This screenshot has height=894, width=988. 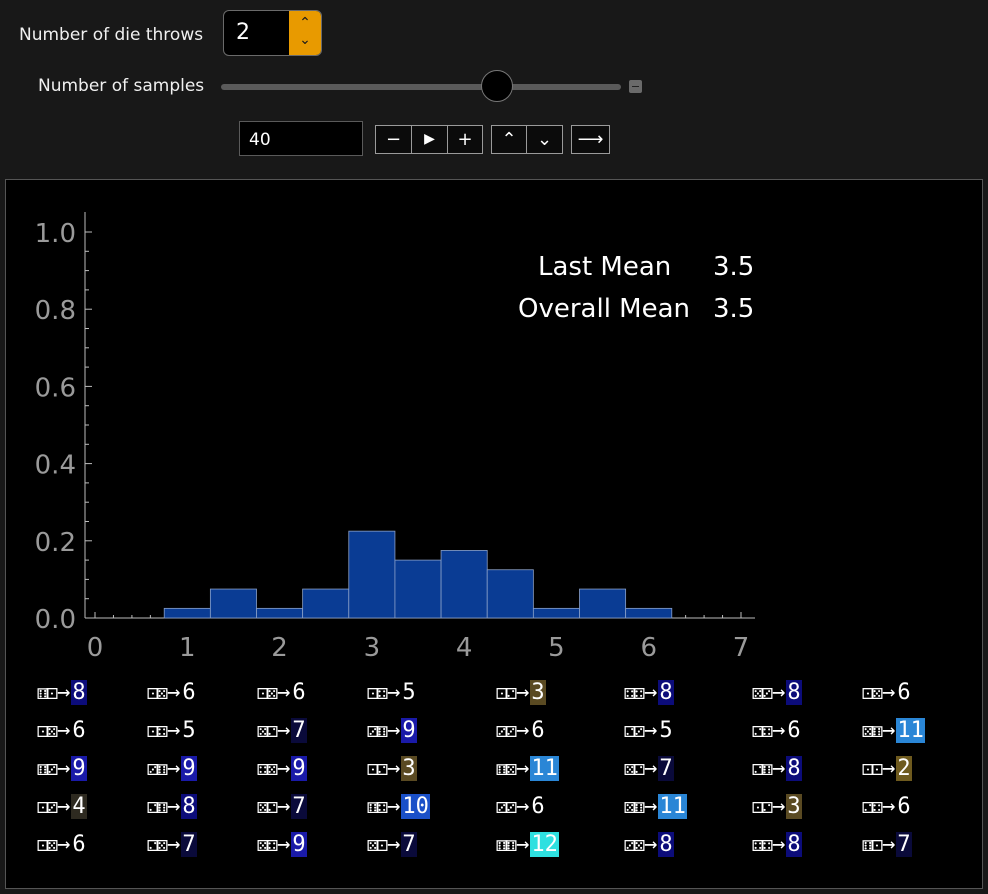 What do you see at coordinates (187, 648) in the screenshot?
I see `x-tick-label: 1` at bounding box center [187, 648].